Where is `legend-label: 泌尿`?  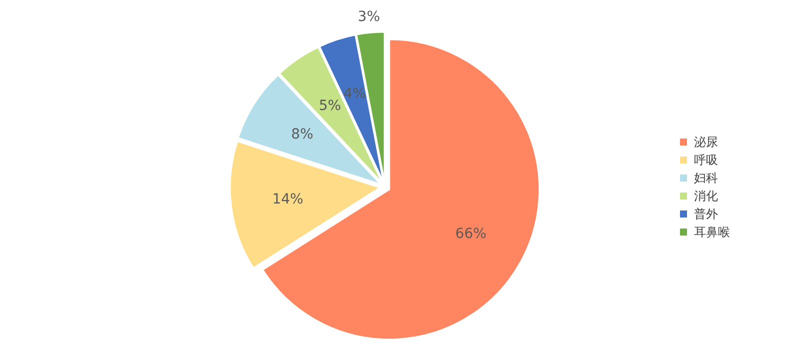
legend-label: 泌尿 is located at coordinates (706, 142).